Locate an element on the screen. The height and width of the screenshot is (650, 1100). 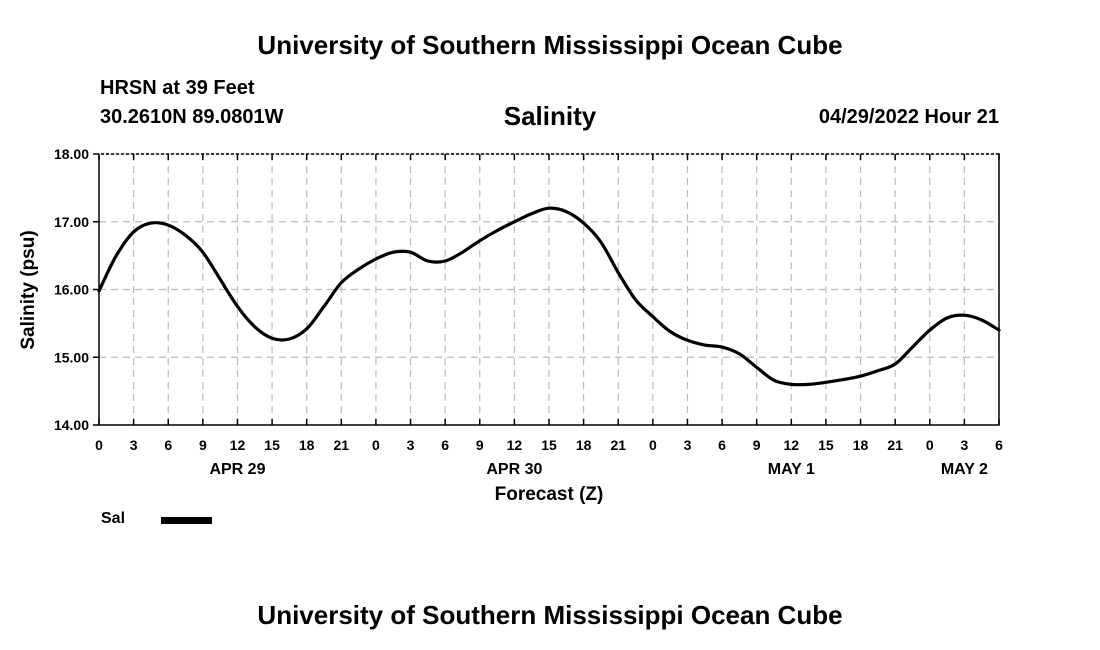
y-tick-label: 17.00 is located at coordinates (71, 222).